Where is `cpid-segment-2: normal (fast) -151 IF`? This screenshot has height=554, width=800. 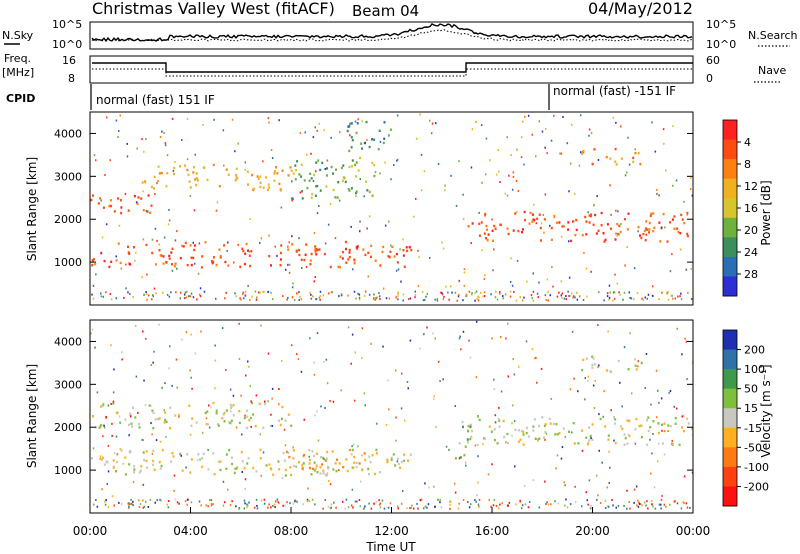 cpid-segment-2: normal (fast) -151 IF is located at coordinates (614, 91).